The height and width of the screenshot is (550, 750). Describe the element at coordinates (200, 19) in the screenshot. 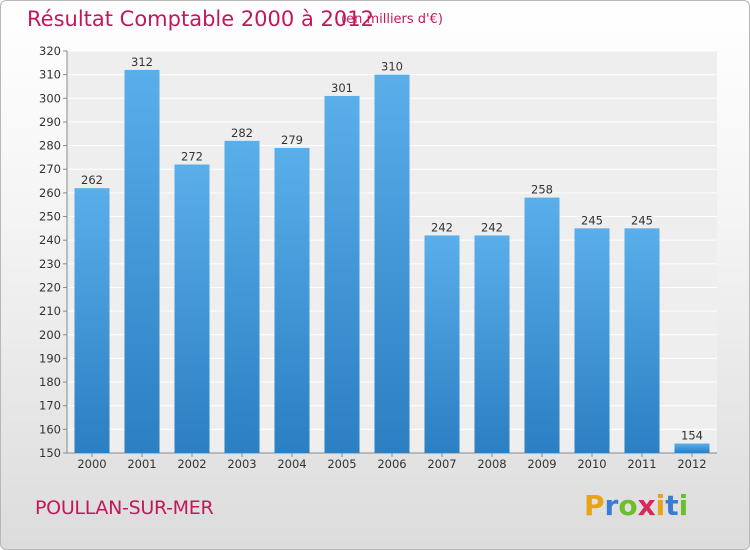

I see `chart-title: Résultat Comptable 2000 à 2012` at that location.